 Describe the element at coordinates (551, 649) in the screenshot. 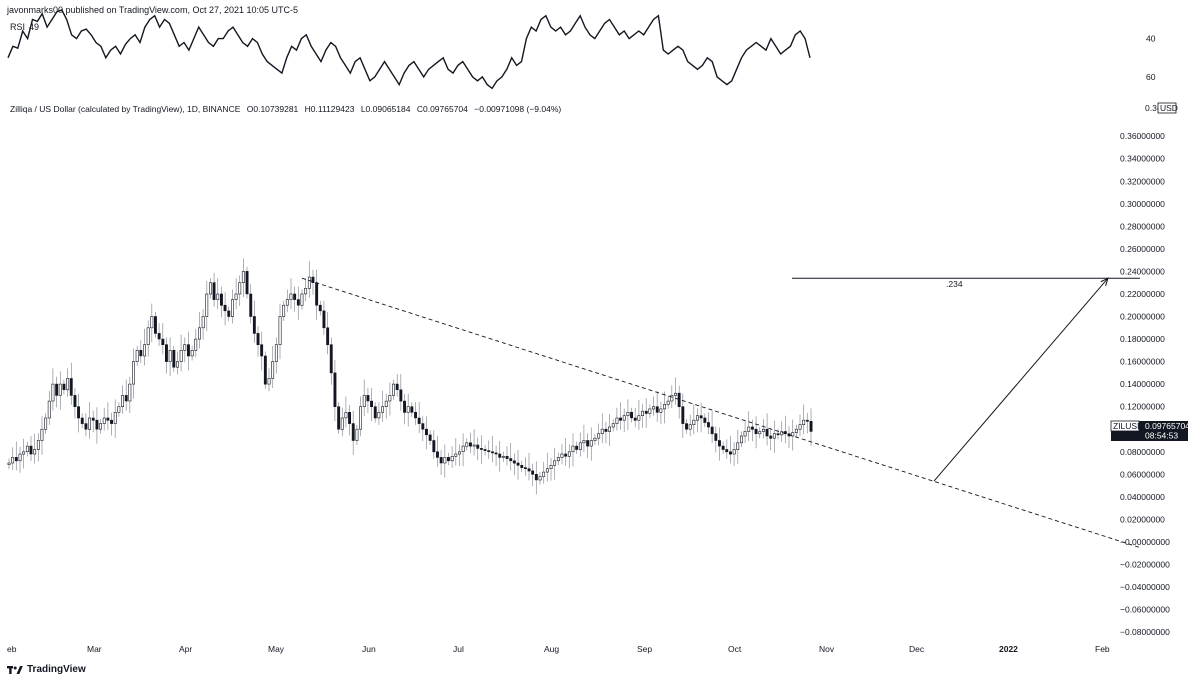

I see `time-tick-label: Aug` at that location.